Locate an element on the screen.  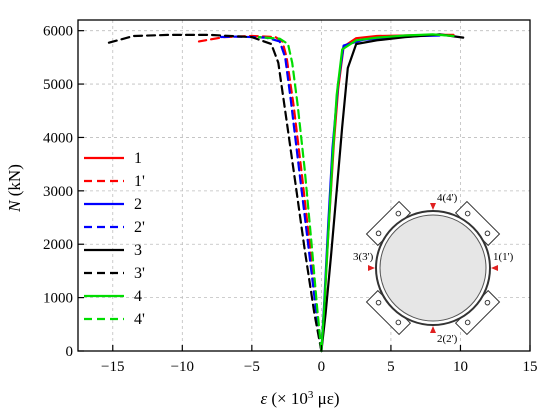
legend-label: 1' is located at coordinates (139, 181).